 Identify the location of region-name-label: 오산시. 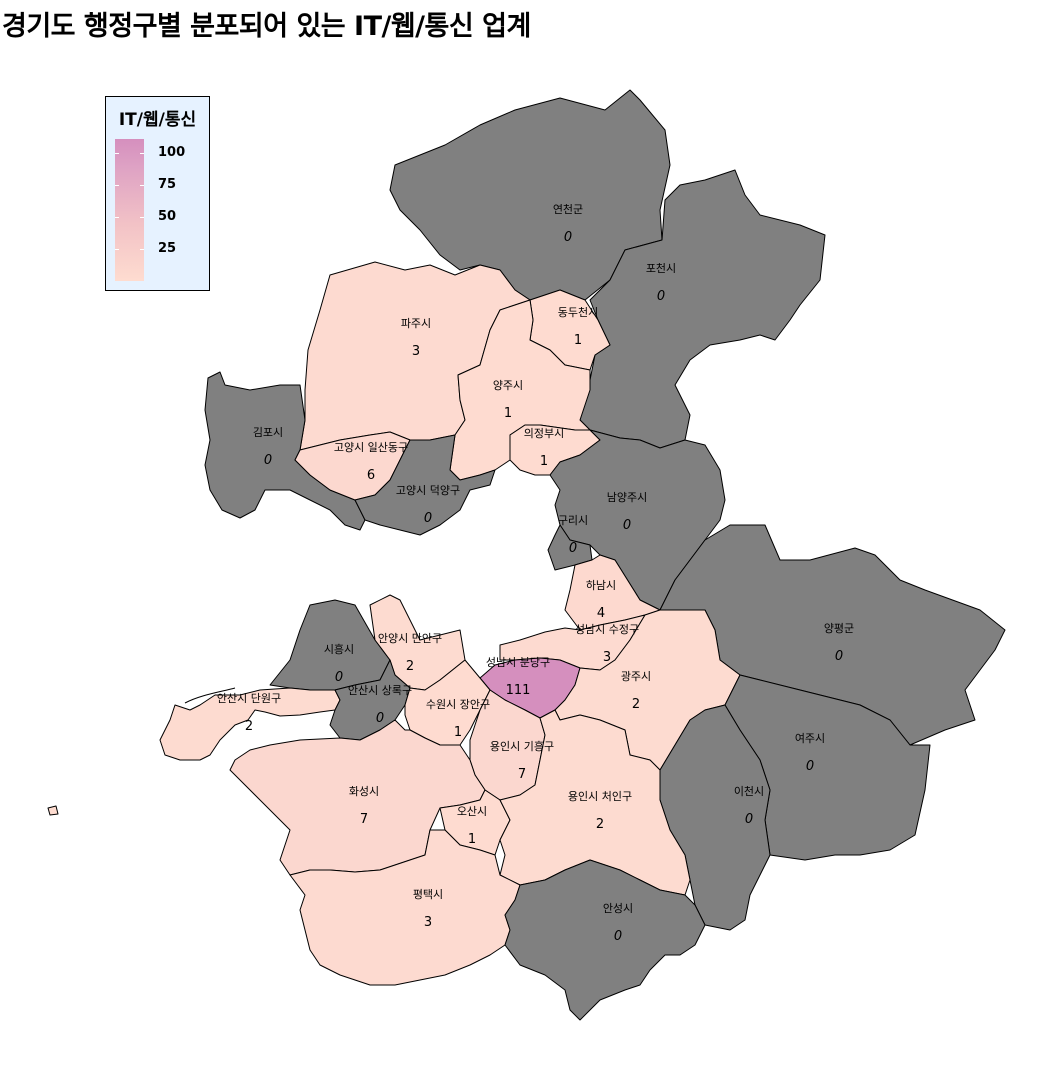
(472, 811).